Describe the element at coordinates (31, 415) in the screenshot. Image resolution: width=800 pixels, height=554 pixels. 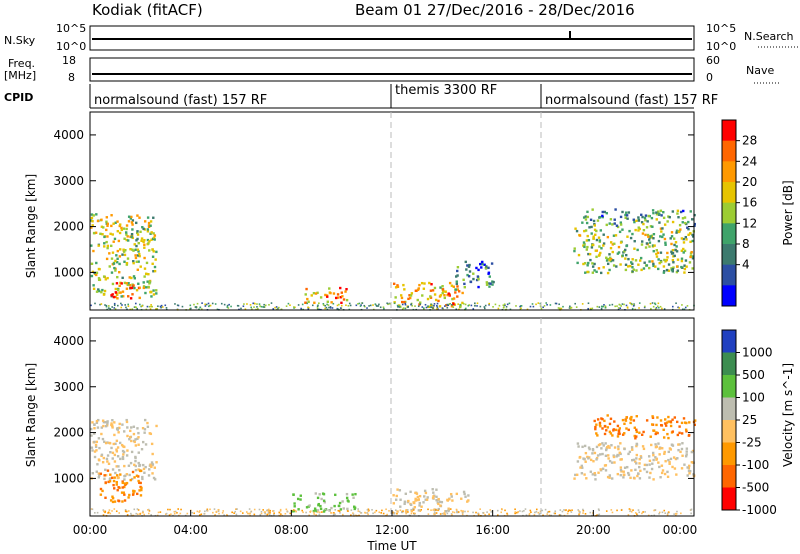
I see `velocity-ylabel: Slant Range [km]` at that location.